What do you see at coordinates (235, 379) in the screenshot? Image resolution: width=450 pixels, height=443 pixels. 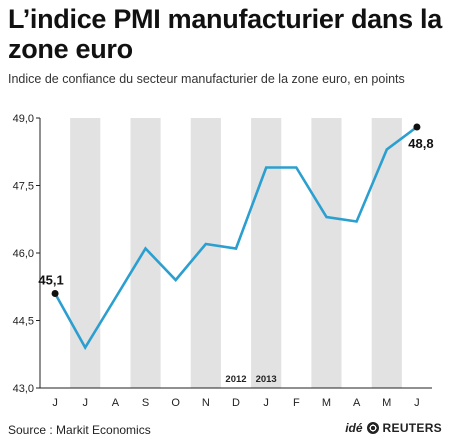 I see `year-label-0: 2012` at bounding box center [235, 379].